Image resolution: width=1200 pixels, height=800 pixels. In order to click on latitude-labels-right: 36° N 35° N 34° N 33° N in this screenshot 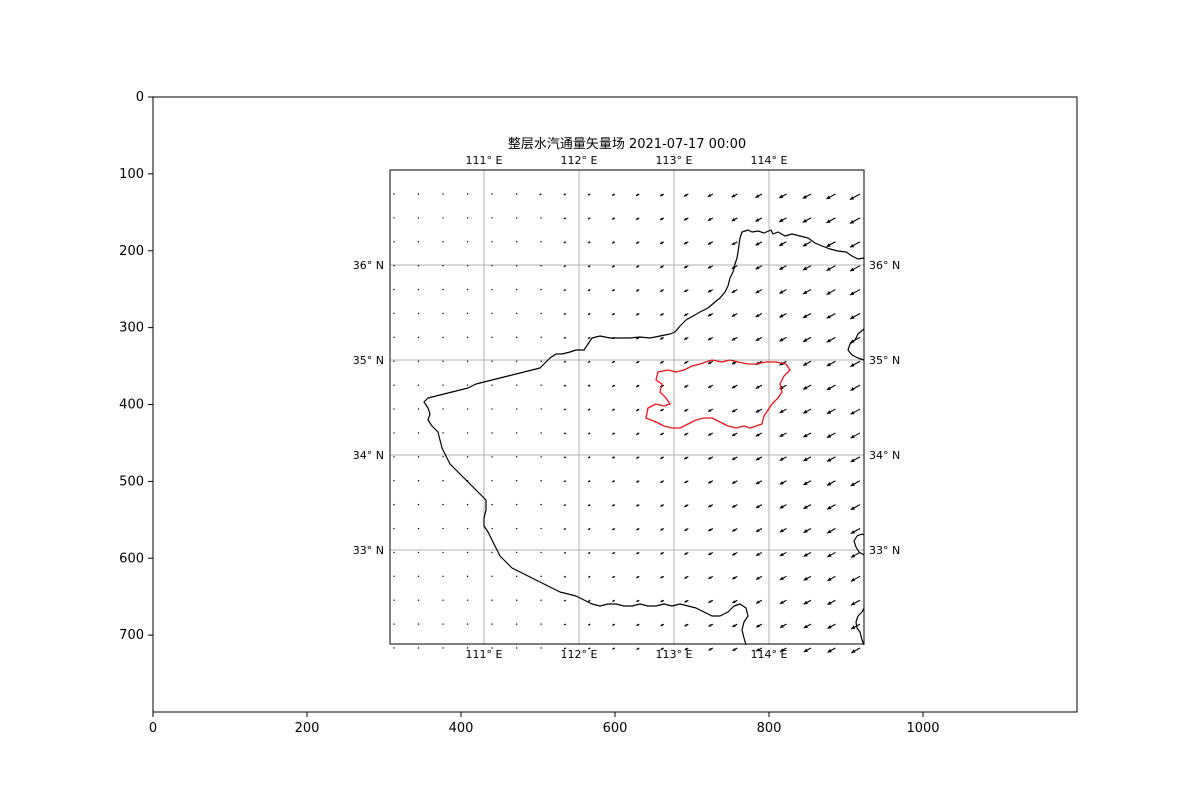, I will do `click(884, 408)`.